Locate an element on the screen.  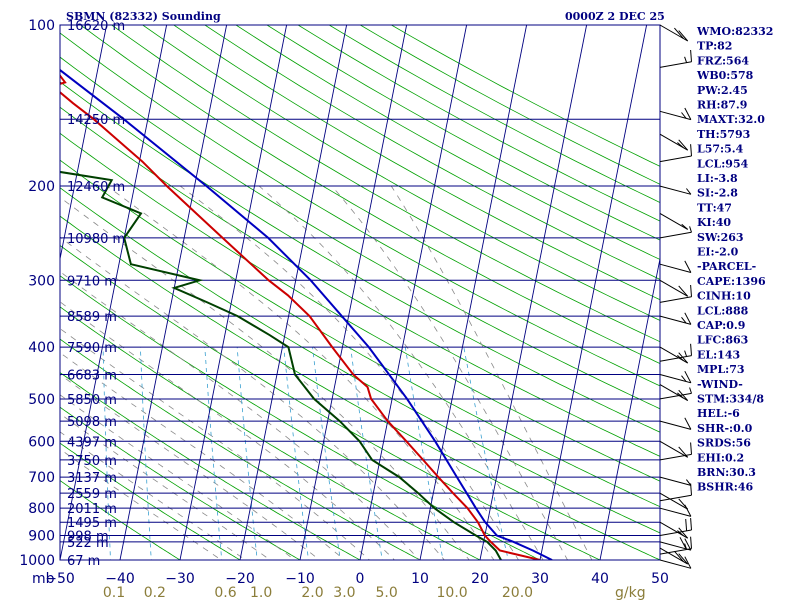
pressure-label: 300 is located at coordinates (41, 281).